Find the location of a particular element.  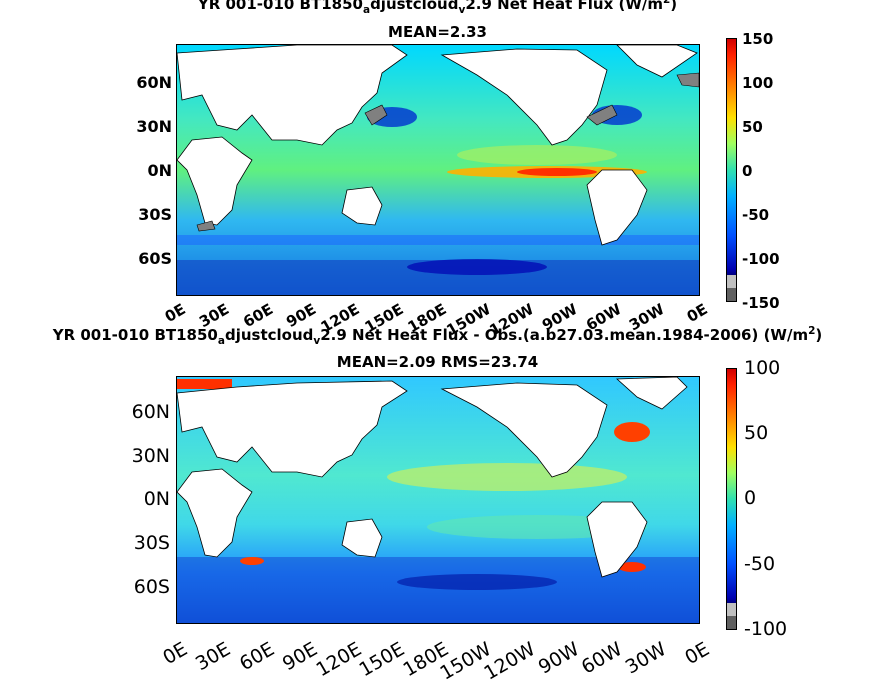

panel2-lon-tick-12: 0E is located at coordinates (697, 654).